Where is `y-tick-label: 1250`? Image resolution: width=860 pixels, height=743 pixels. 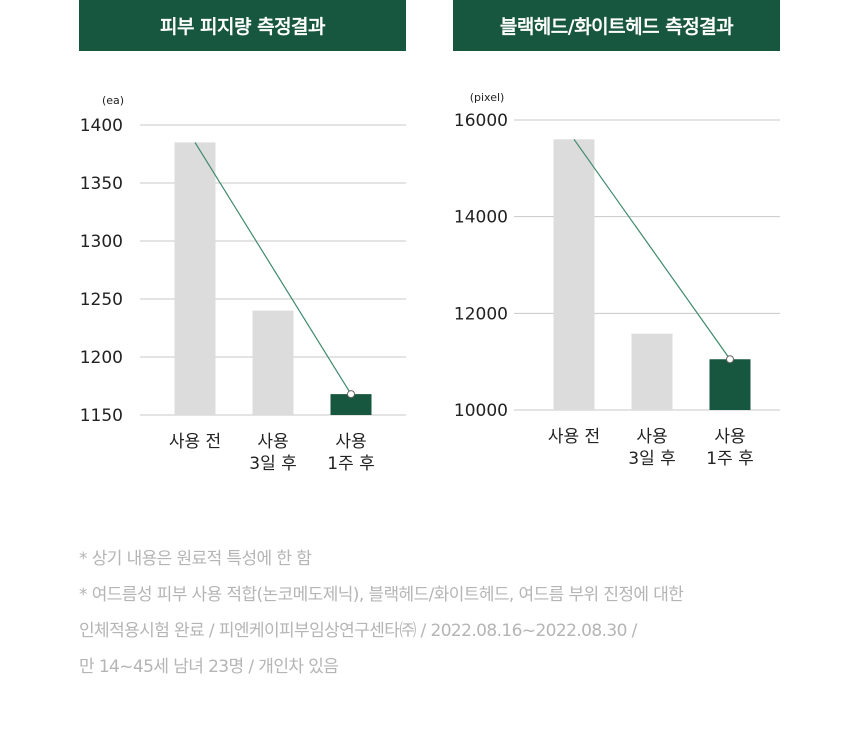
y-tick-label: 1250 is located at coordinates (101, 300).